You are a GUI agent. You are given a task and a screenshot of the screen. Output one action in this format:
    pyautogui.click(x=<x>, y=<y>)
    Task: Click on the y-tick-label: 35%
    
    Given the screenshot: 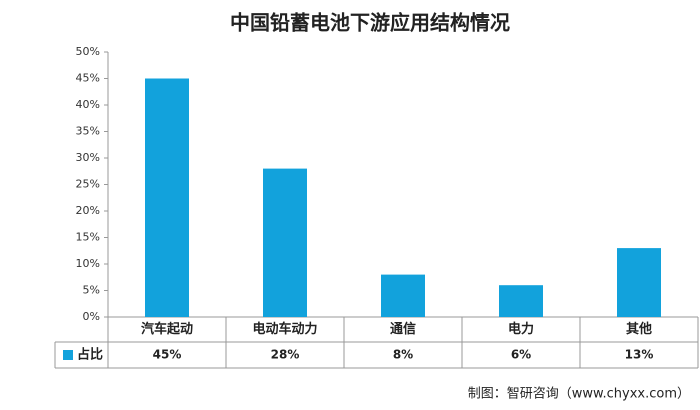 What is the action you would take?
    pyautogui.click(x=88, y=131)
    